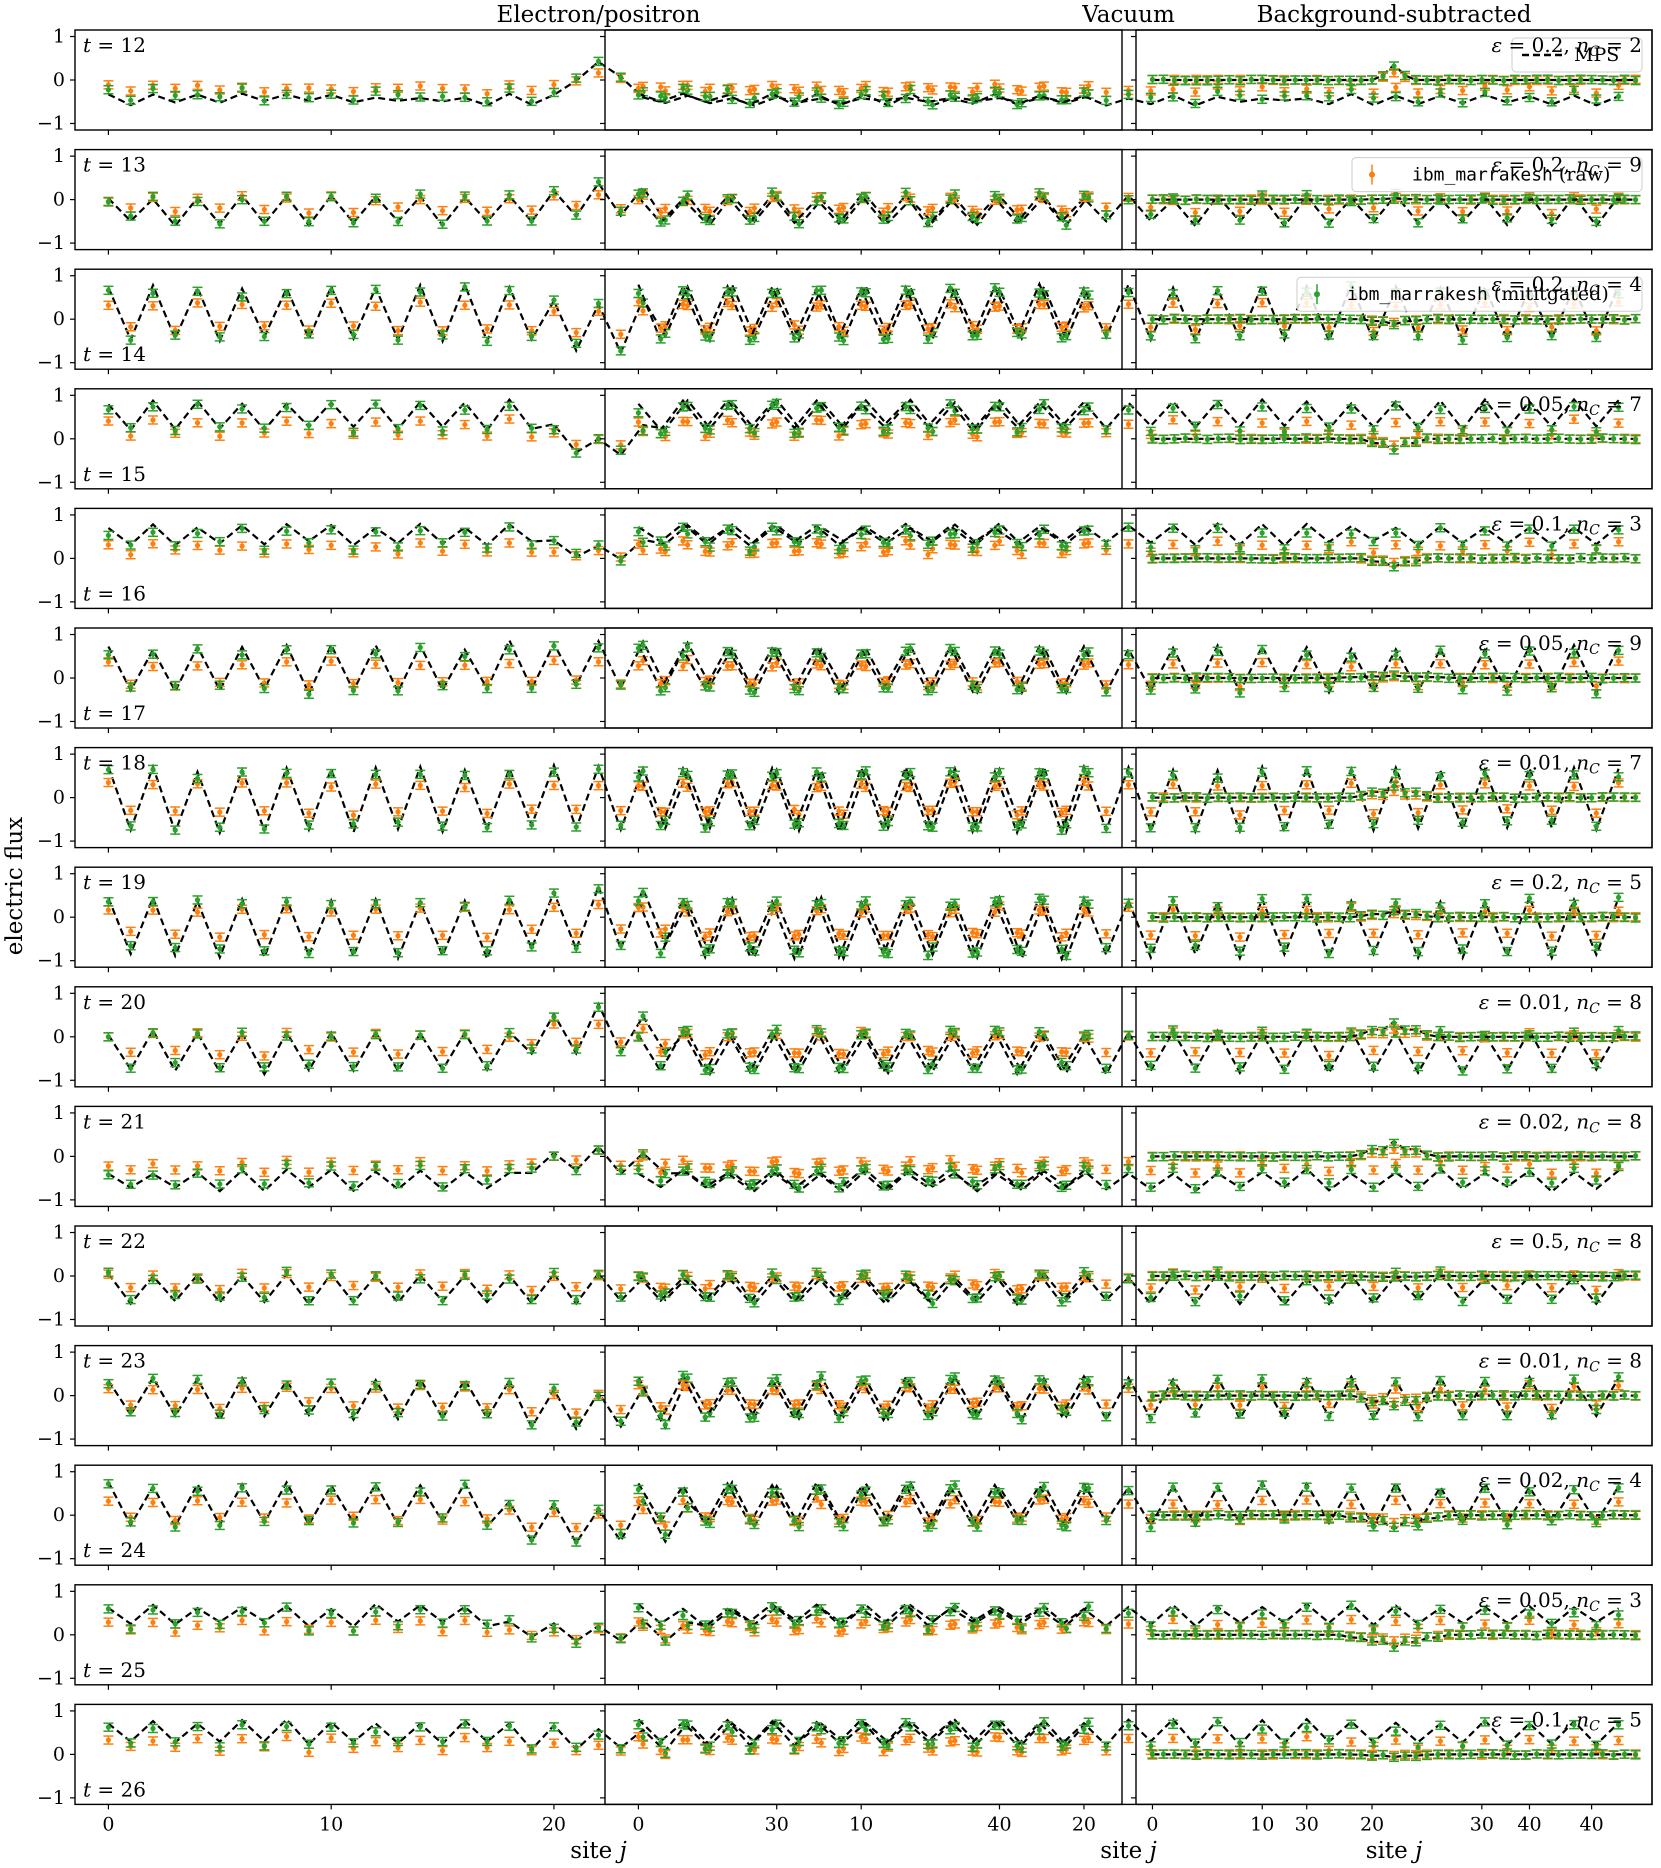  I want to click on params-label: ε = 0.2, nC = 2, so click(1566, 46).